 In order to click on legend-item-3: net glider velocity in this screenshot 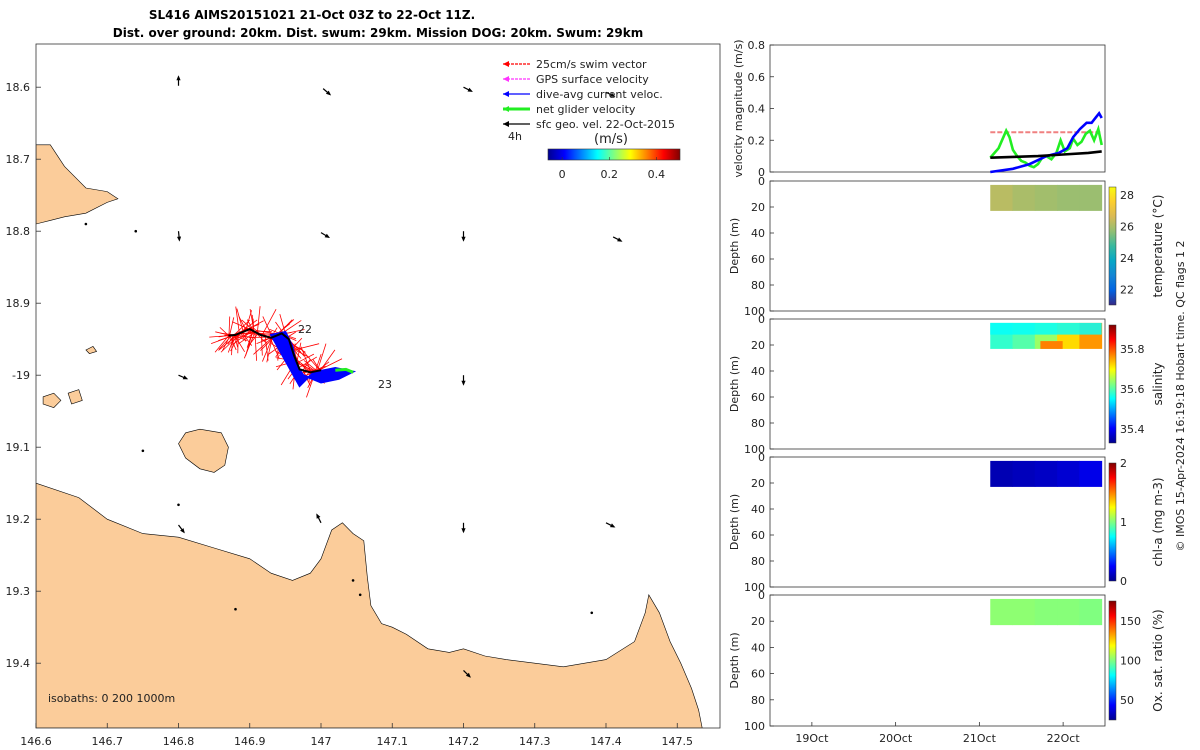, I will do `click(569, 109)`.